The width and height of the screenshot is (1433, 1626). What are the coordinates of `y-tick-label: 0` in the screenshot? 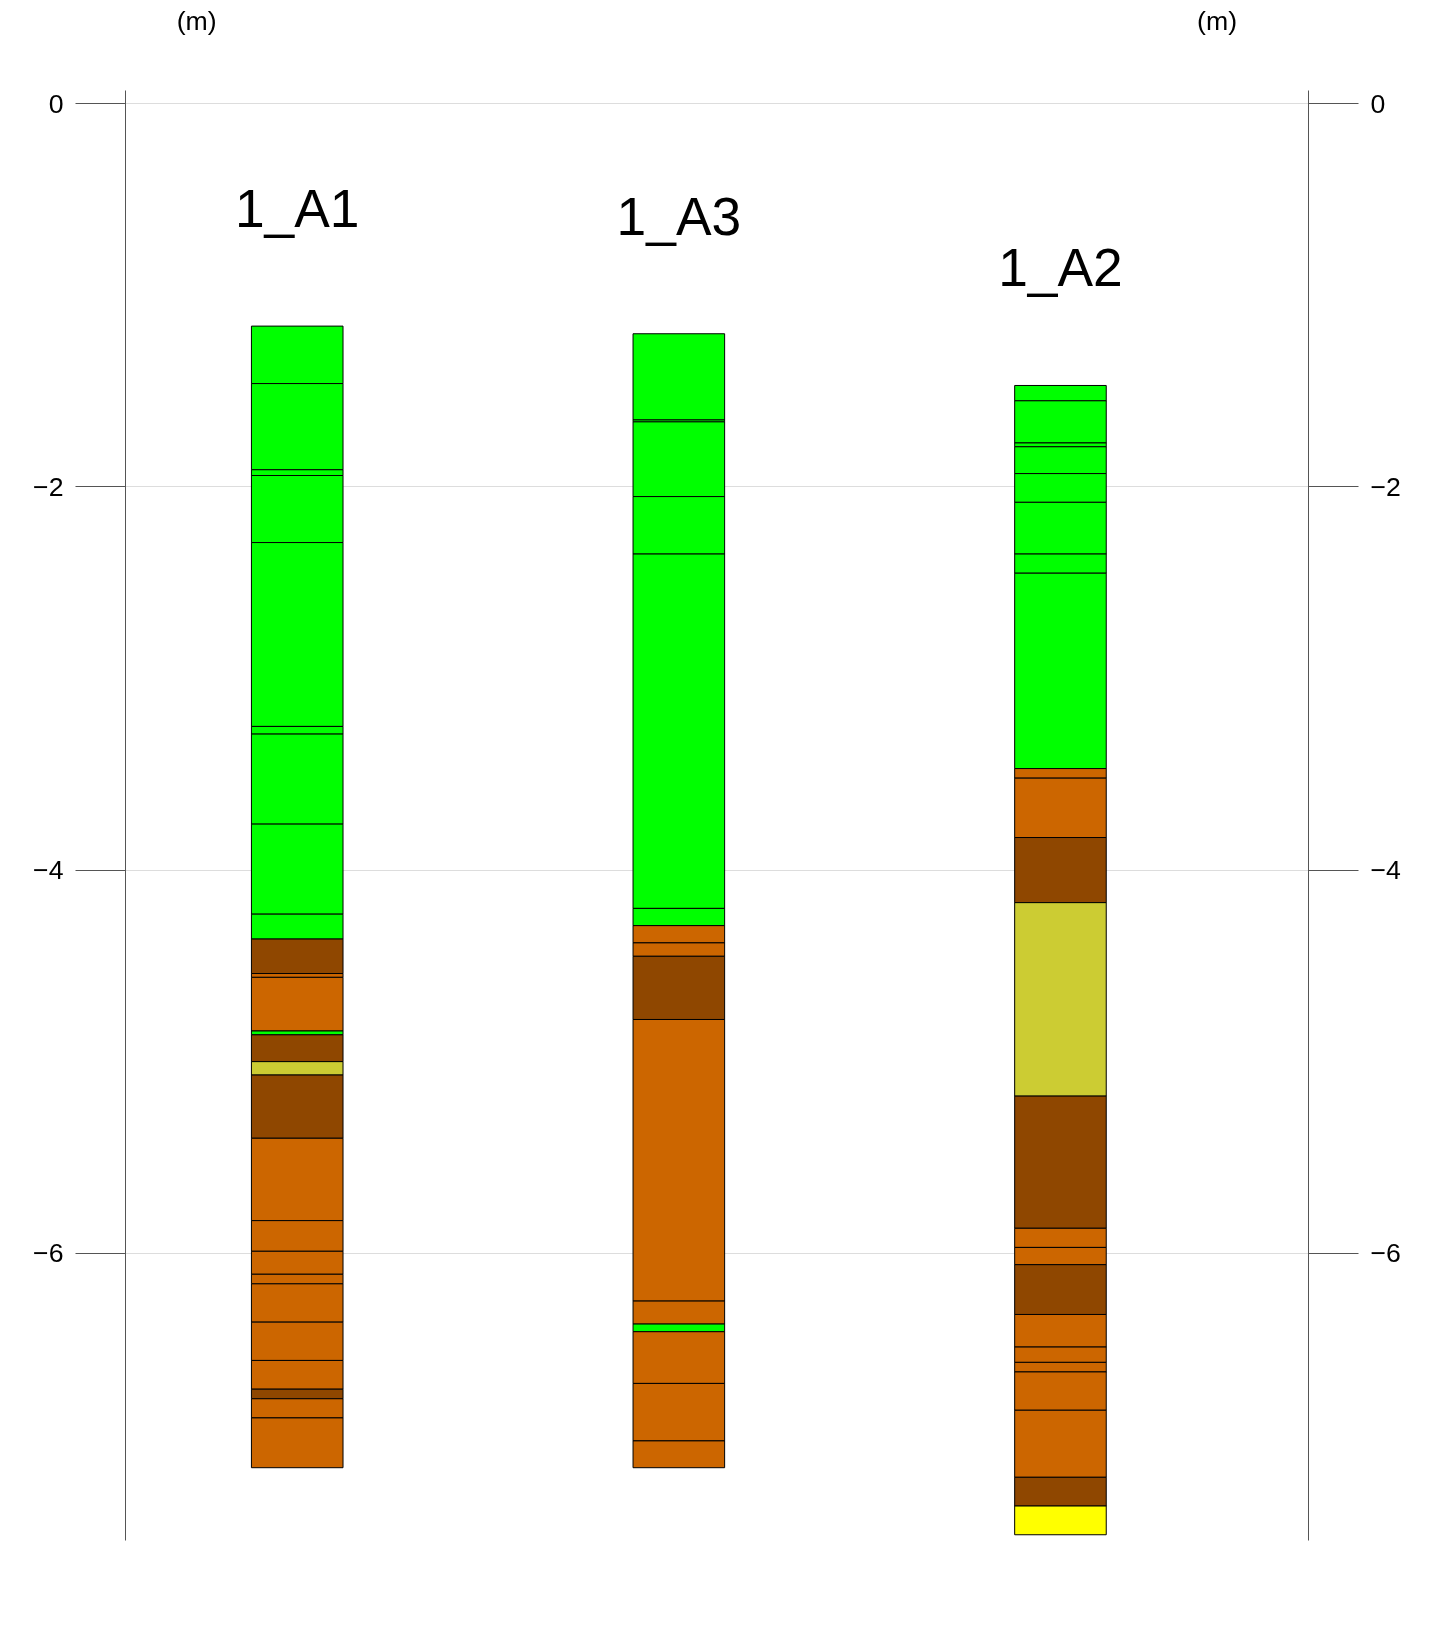 It's located at (56, 103).